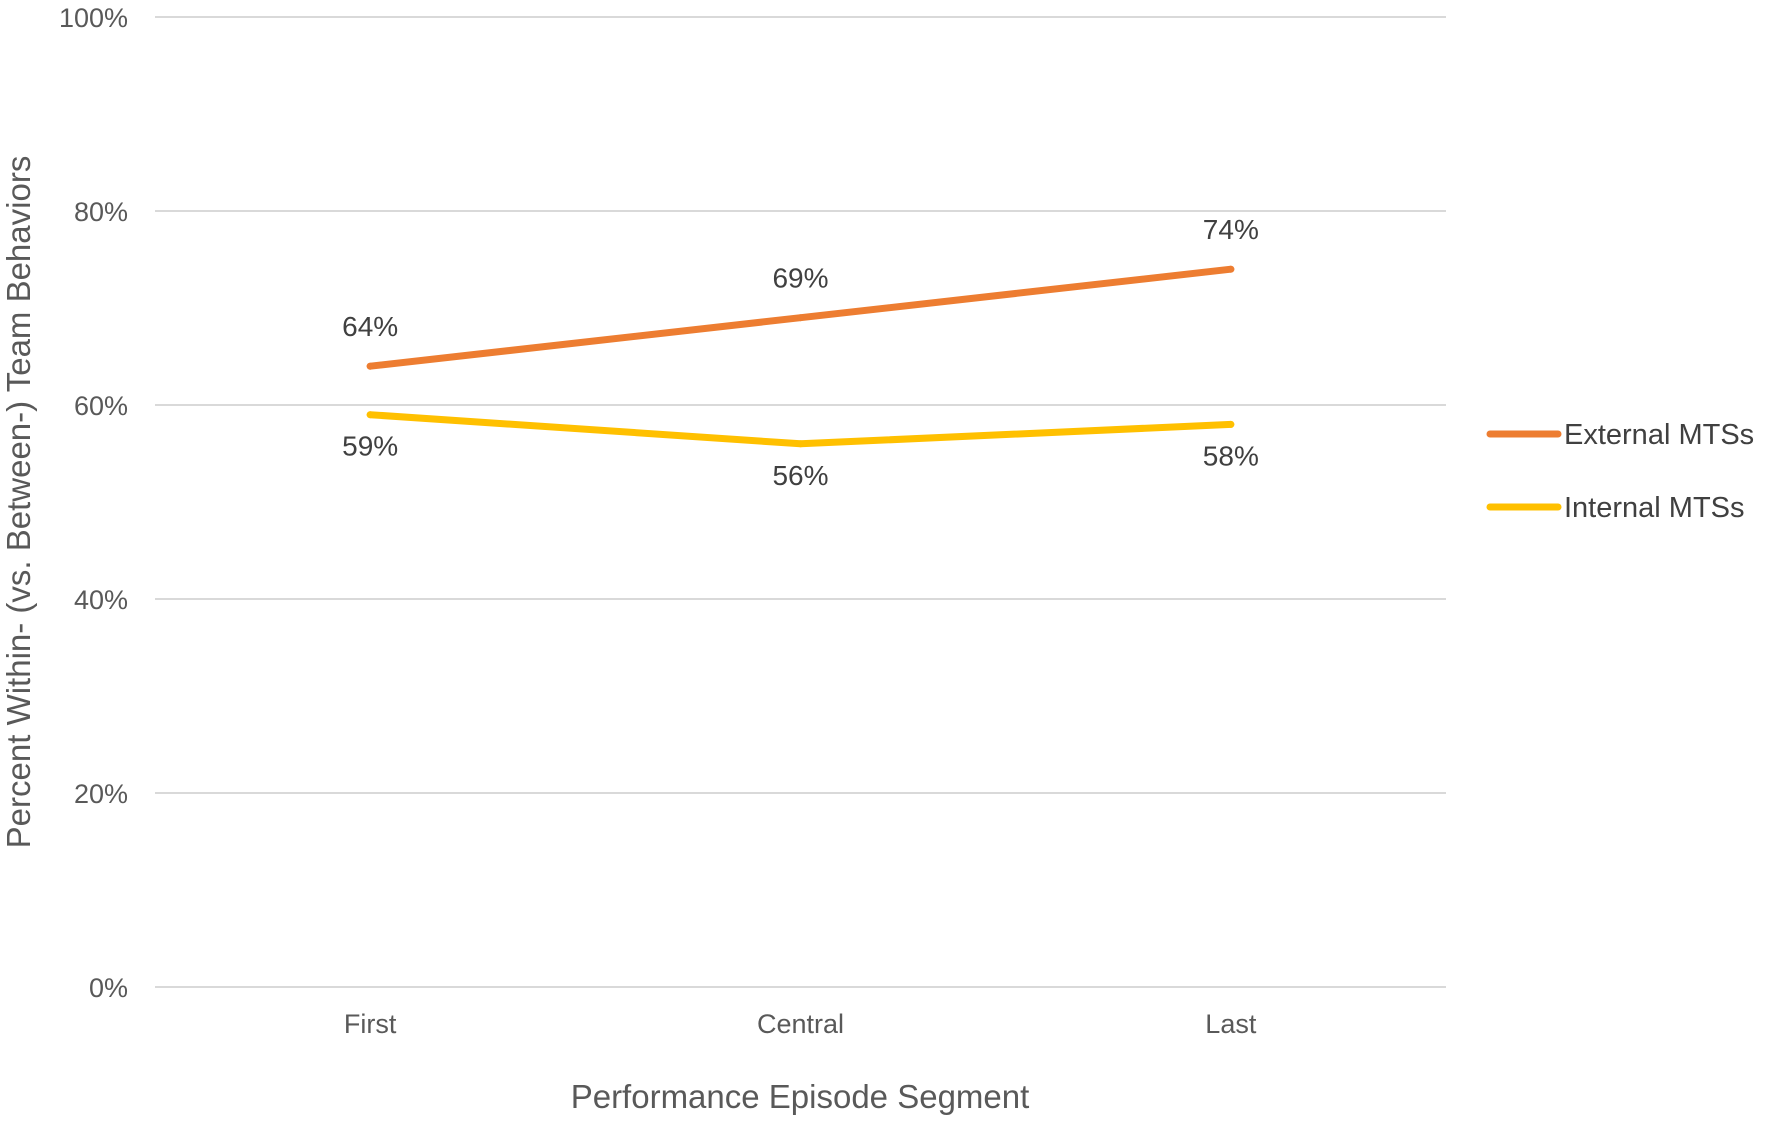 This screenshot has height=1121, width=1772. Describe the element at coordinates (800, 1096) in the screenshot. I see `x-axis-title: Performance Episode Segment` at that location.